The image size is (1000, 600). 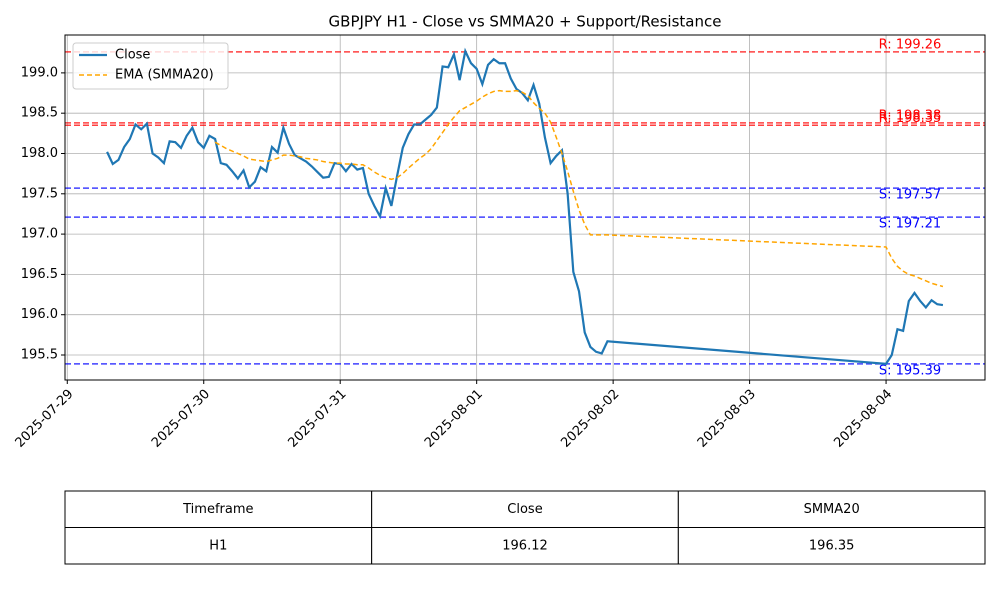 I want to click on x-tick-label: 2025-07-31, so click(x=317, y=419).